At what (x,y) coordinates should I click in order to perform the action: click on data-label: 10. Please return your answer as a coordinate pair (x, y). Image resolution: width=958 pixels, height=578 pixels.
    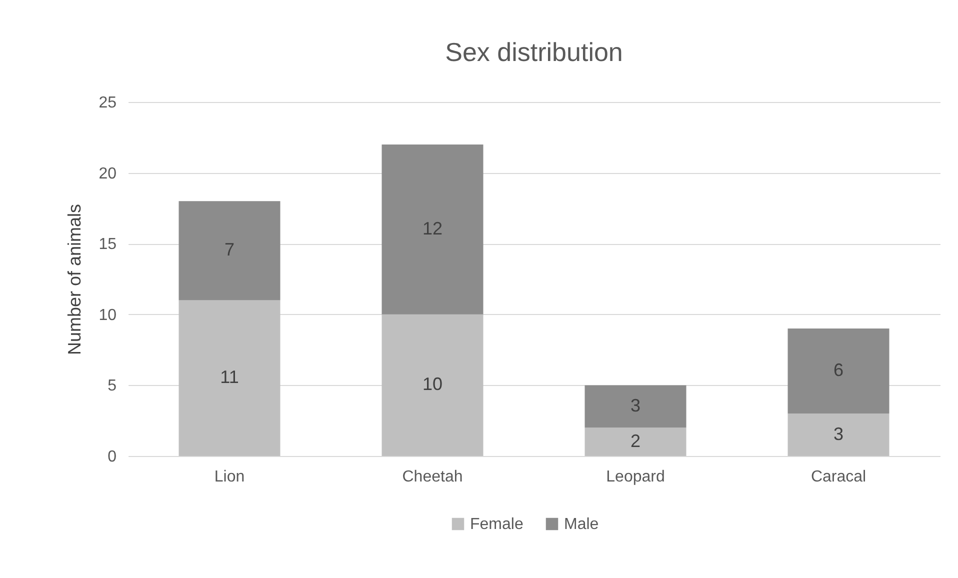
    Looking at the image, I should click on (432, 384).